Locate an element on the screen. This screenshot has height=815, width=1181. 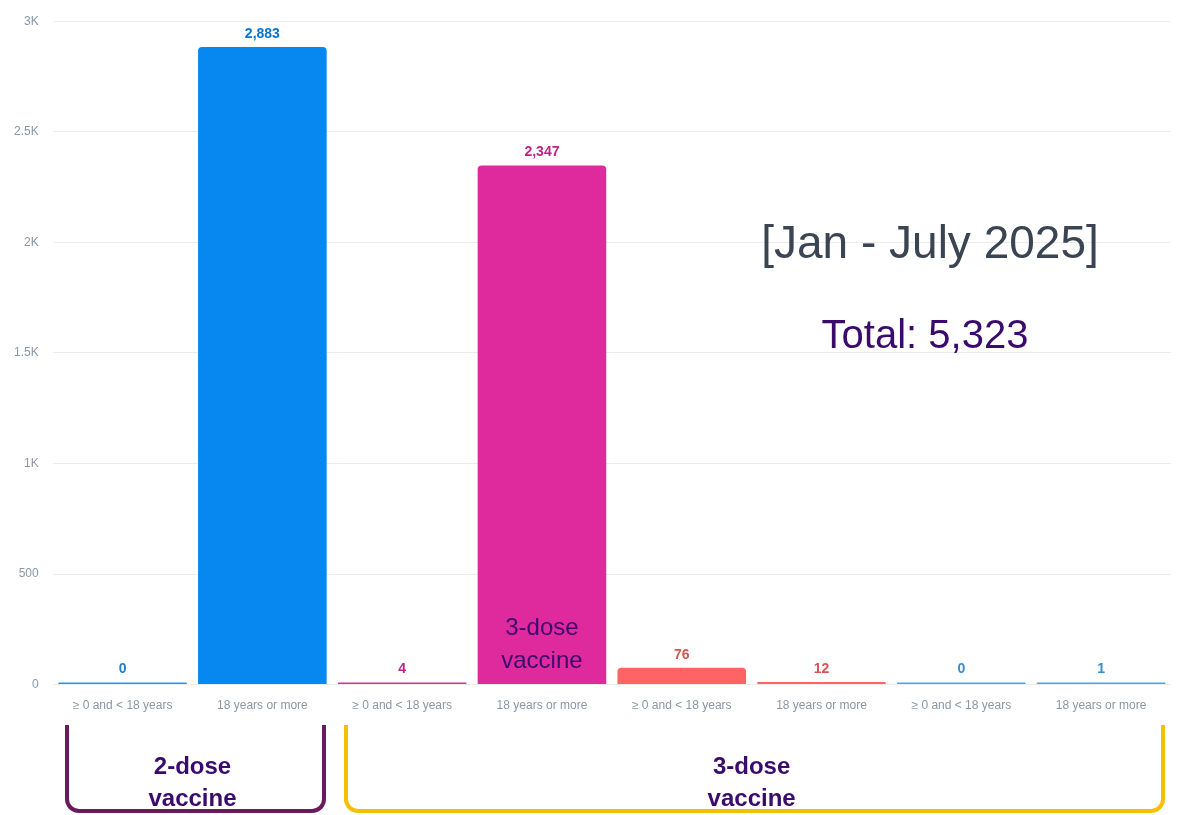
annotation: Total: 5,323 is located at coordinates (925, 334).